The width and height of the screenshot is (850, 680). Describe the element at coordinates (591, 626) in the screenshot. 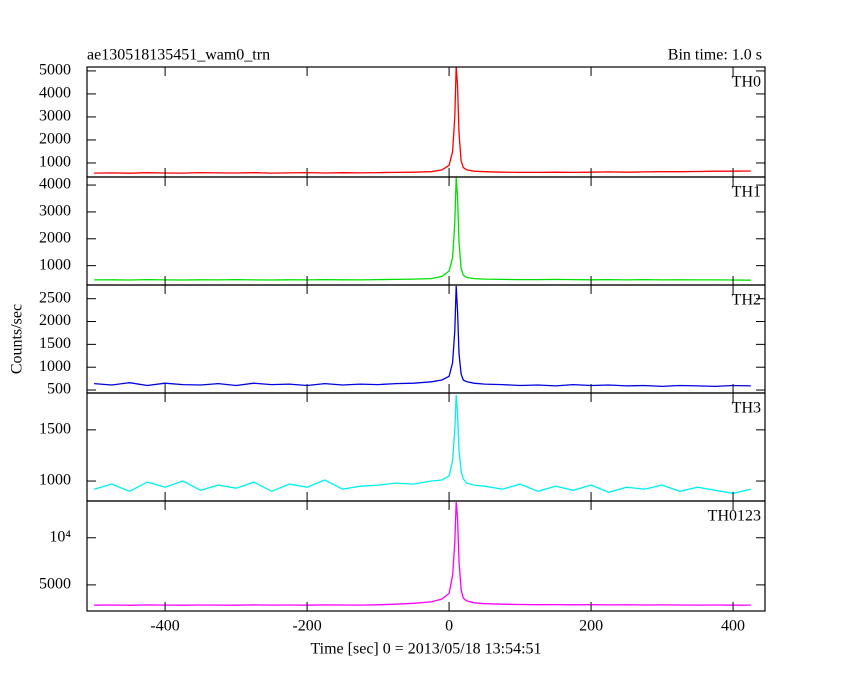

I see `x-tick-label: 200` at that location.